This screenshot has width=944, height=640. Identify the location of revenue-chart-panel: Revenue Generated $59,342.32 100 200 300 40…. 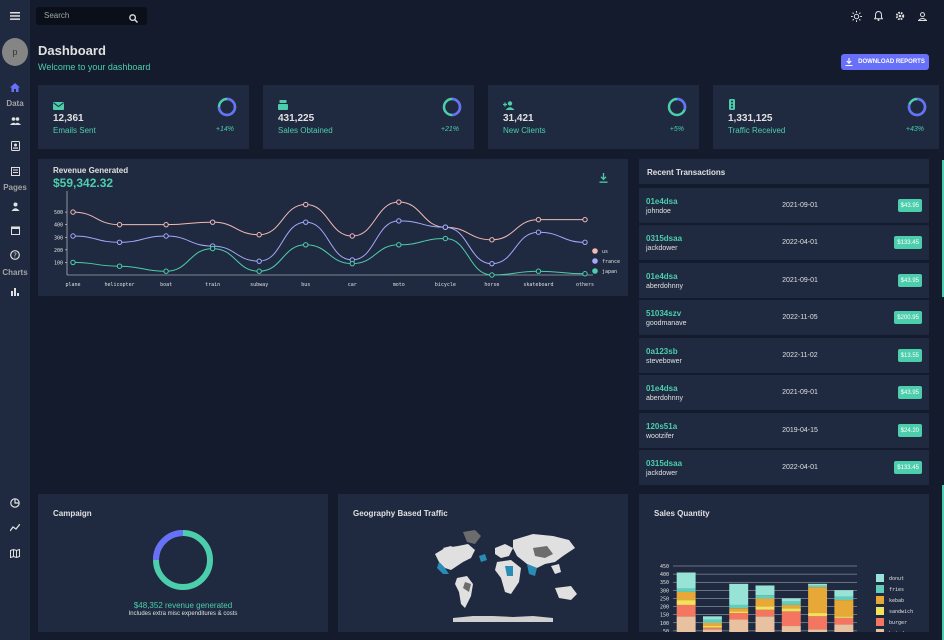
(333, 227).